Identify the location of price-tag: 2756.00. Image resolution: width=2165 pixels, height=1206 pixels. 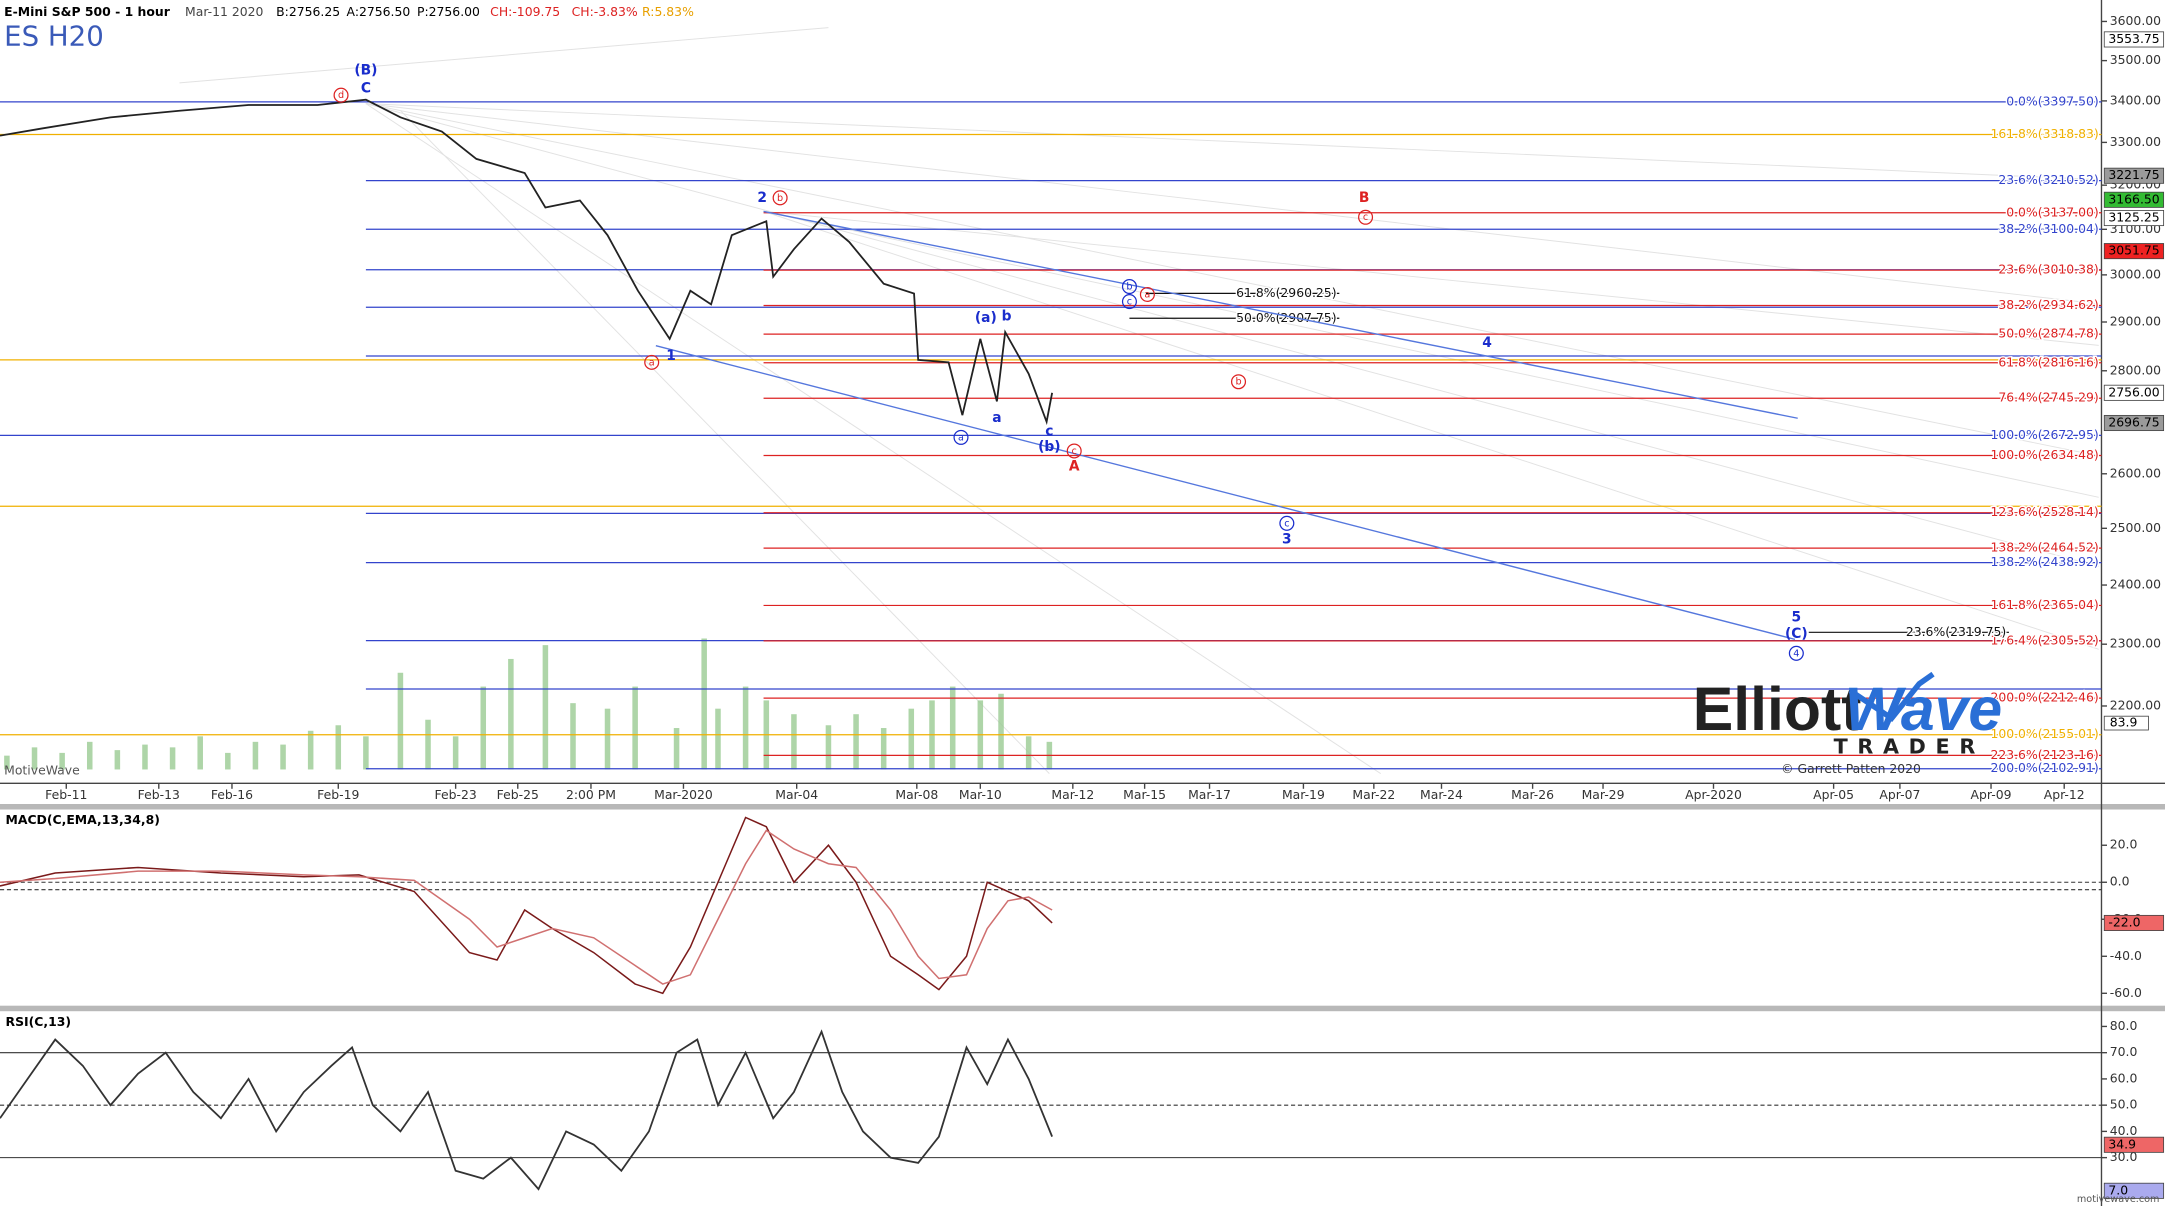
(2133, 391).